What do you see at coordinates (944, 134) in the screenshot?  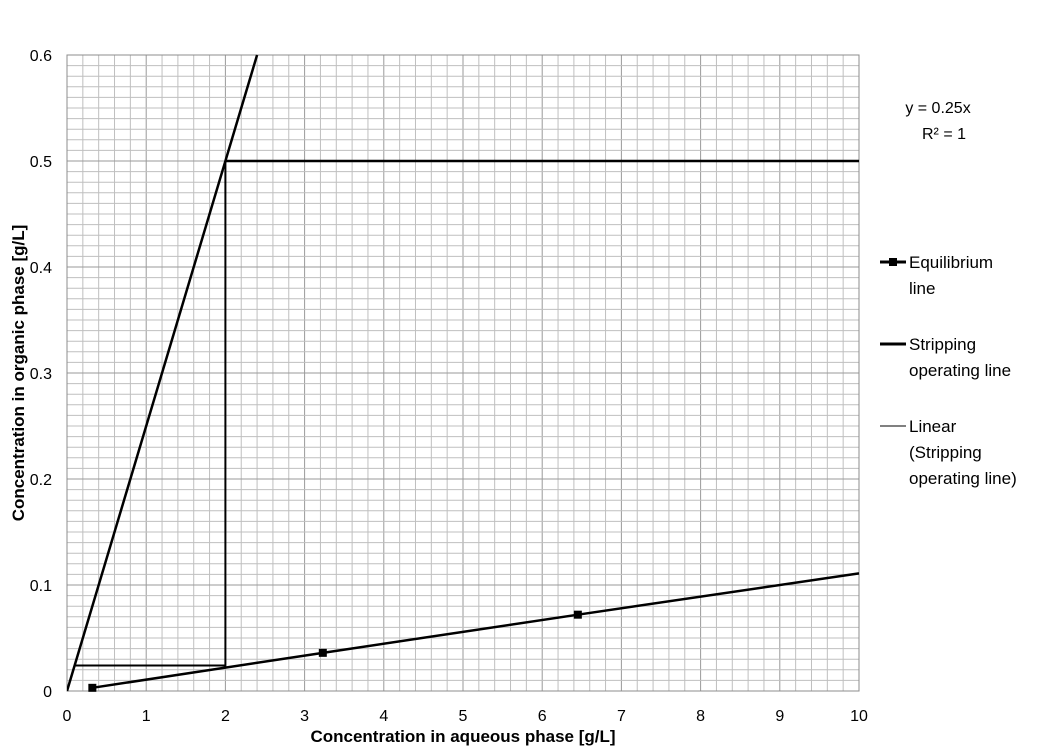 I see `trendline-r2: R² = 1` at bounding box center [944, 134].